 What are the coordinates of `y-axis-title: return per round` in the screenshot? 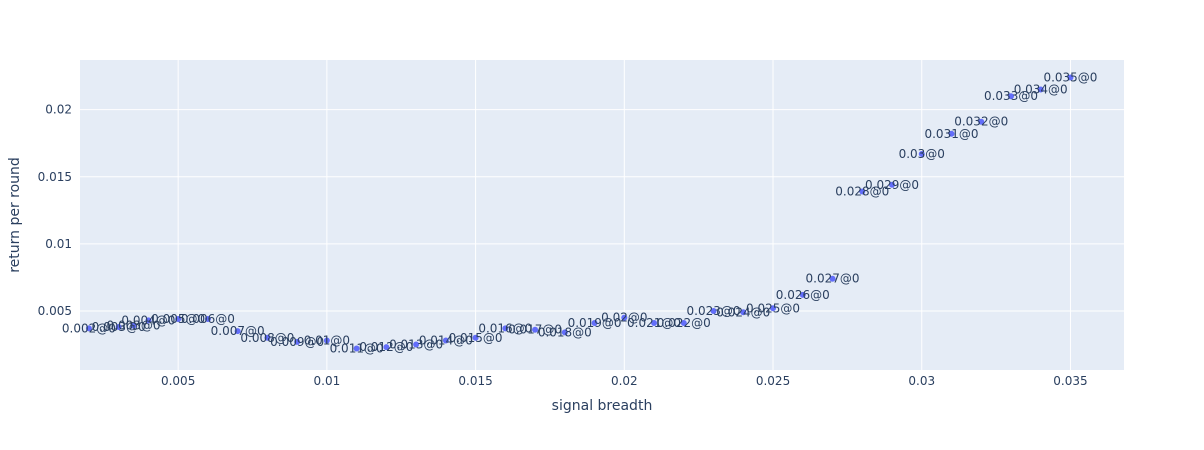 It's located at (15, 215).